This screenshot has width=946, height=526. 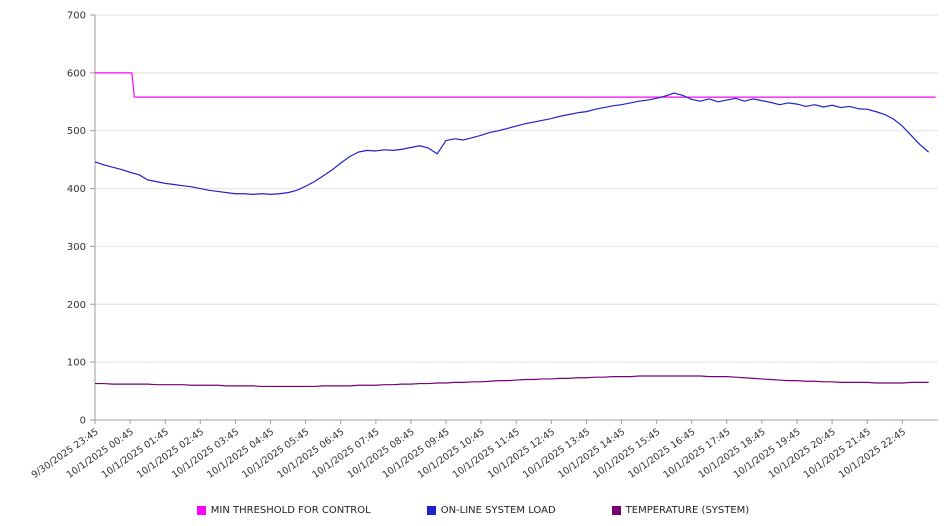 What do you see at coordinates (76, 73) in the screenshot?
I see `y-tick-label: 600` at bounding box center [76, 73].